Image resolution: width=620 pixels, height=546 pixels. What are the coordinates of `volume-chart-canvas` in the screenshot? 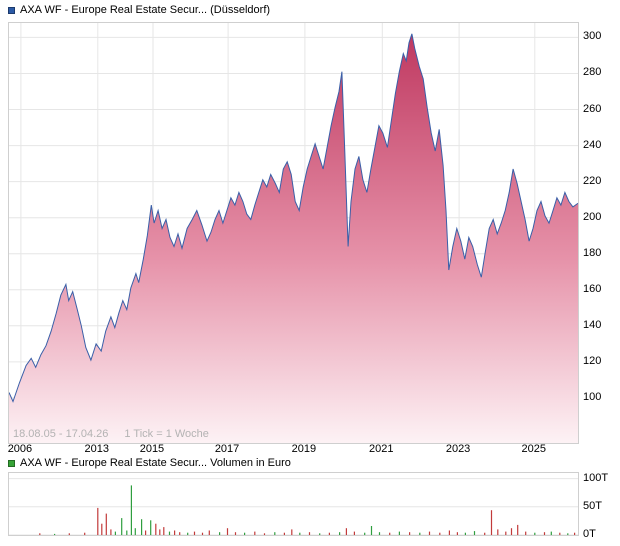 It's located at (293, 506).